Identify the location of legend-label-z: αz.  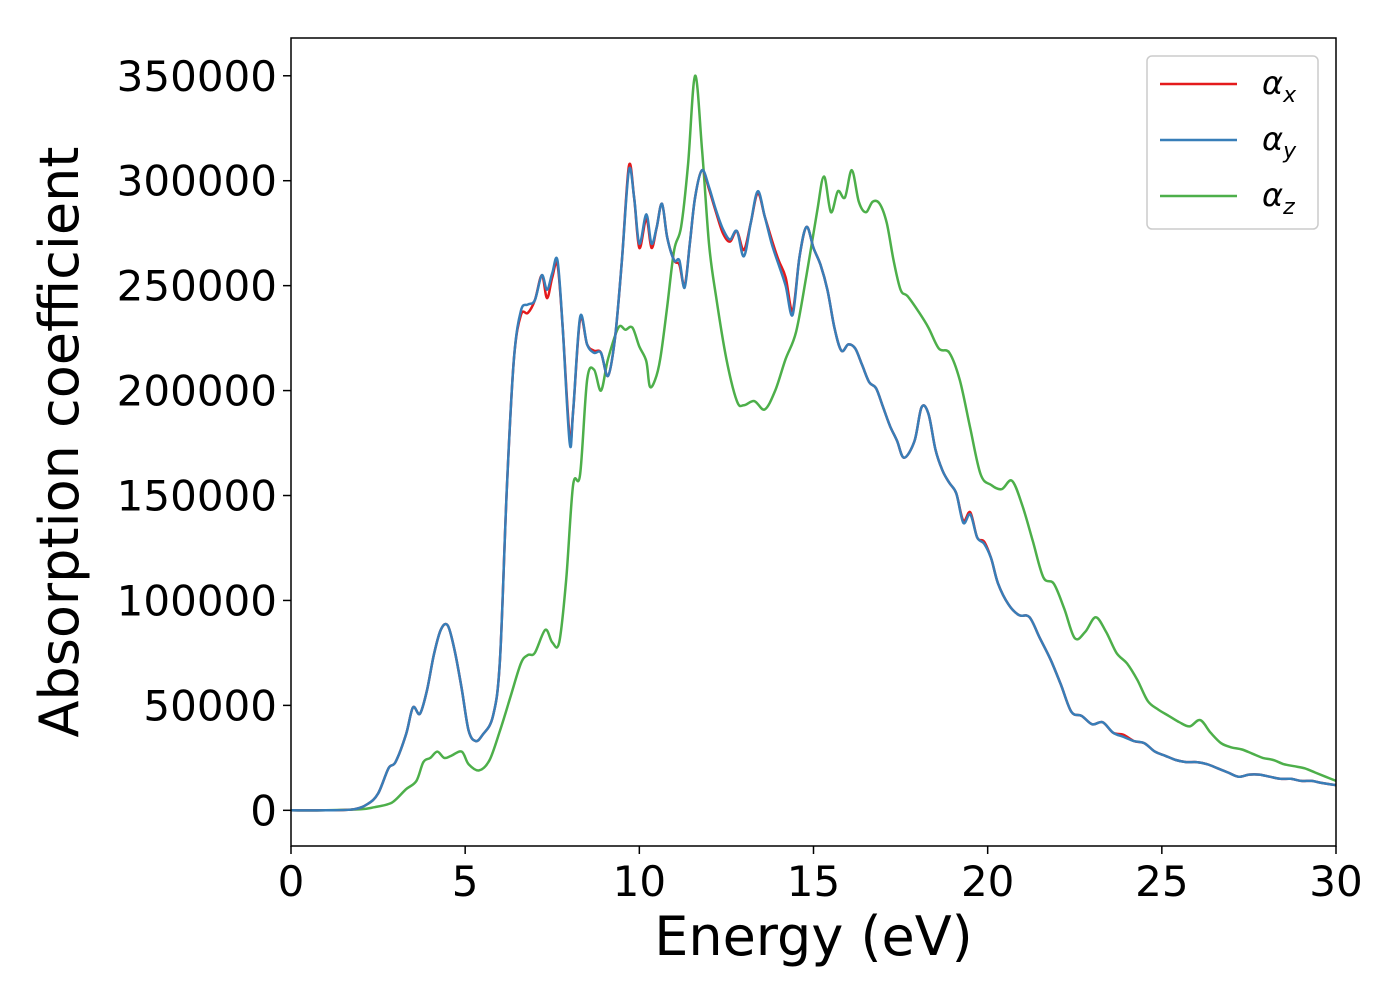
(1278, 198).